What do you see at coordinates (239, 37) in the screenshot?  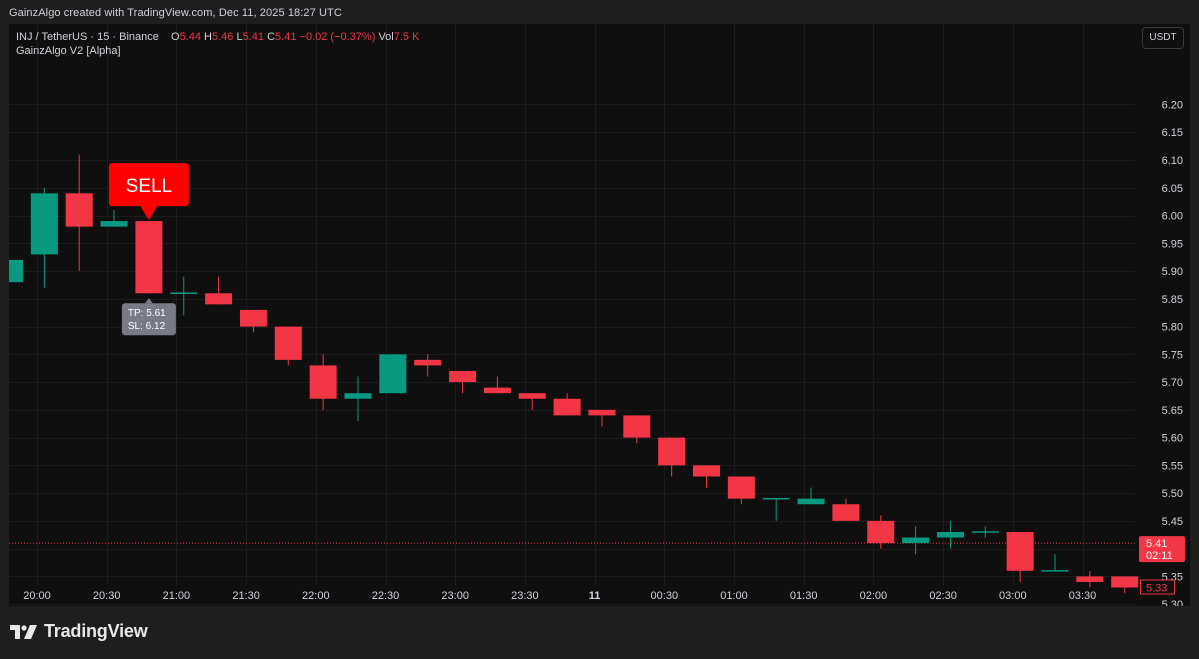 I see `low-label: L` at bounding box center [239, 37].